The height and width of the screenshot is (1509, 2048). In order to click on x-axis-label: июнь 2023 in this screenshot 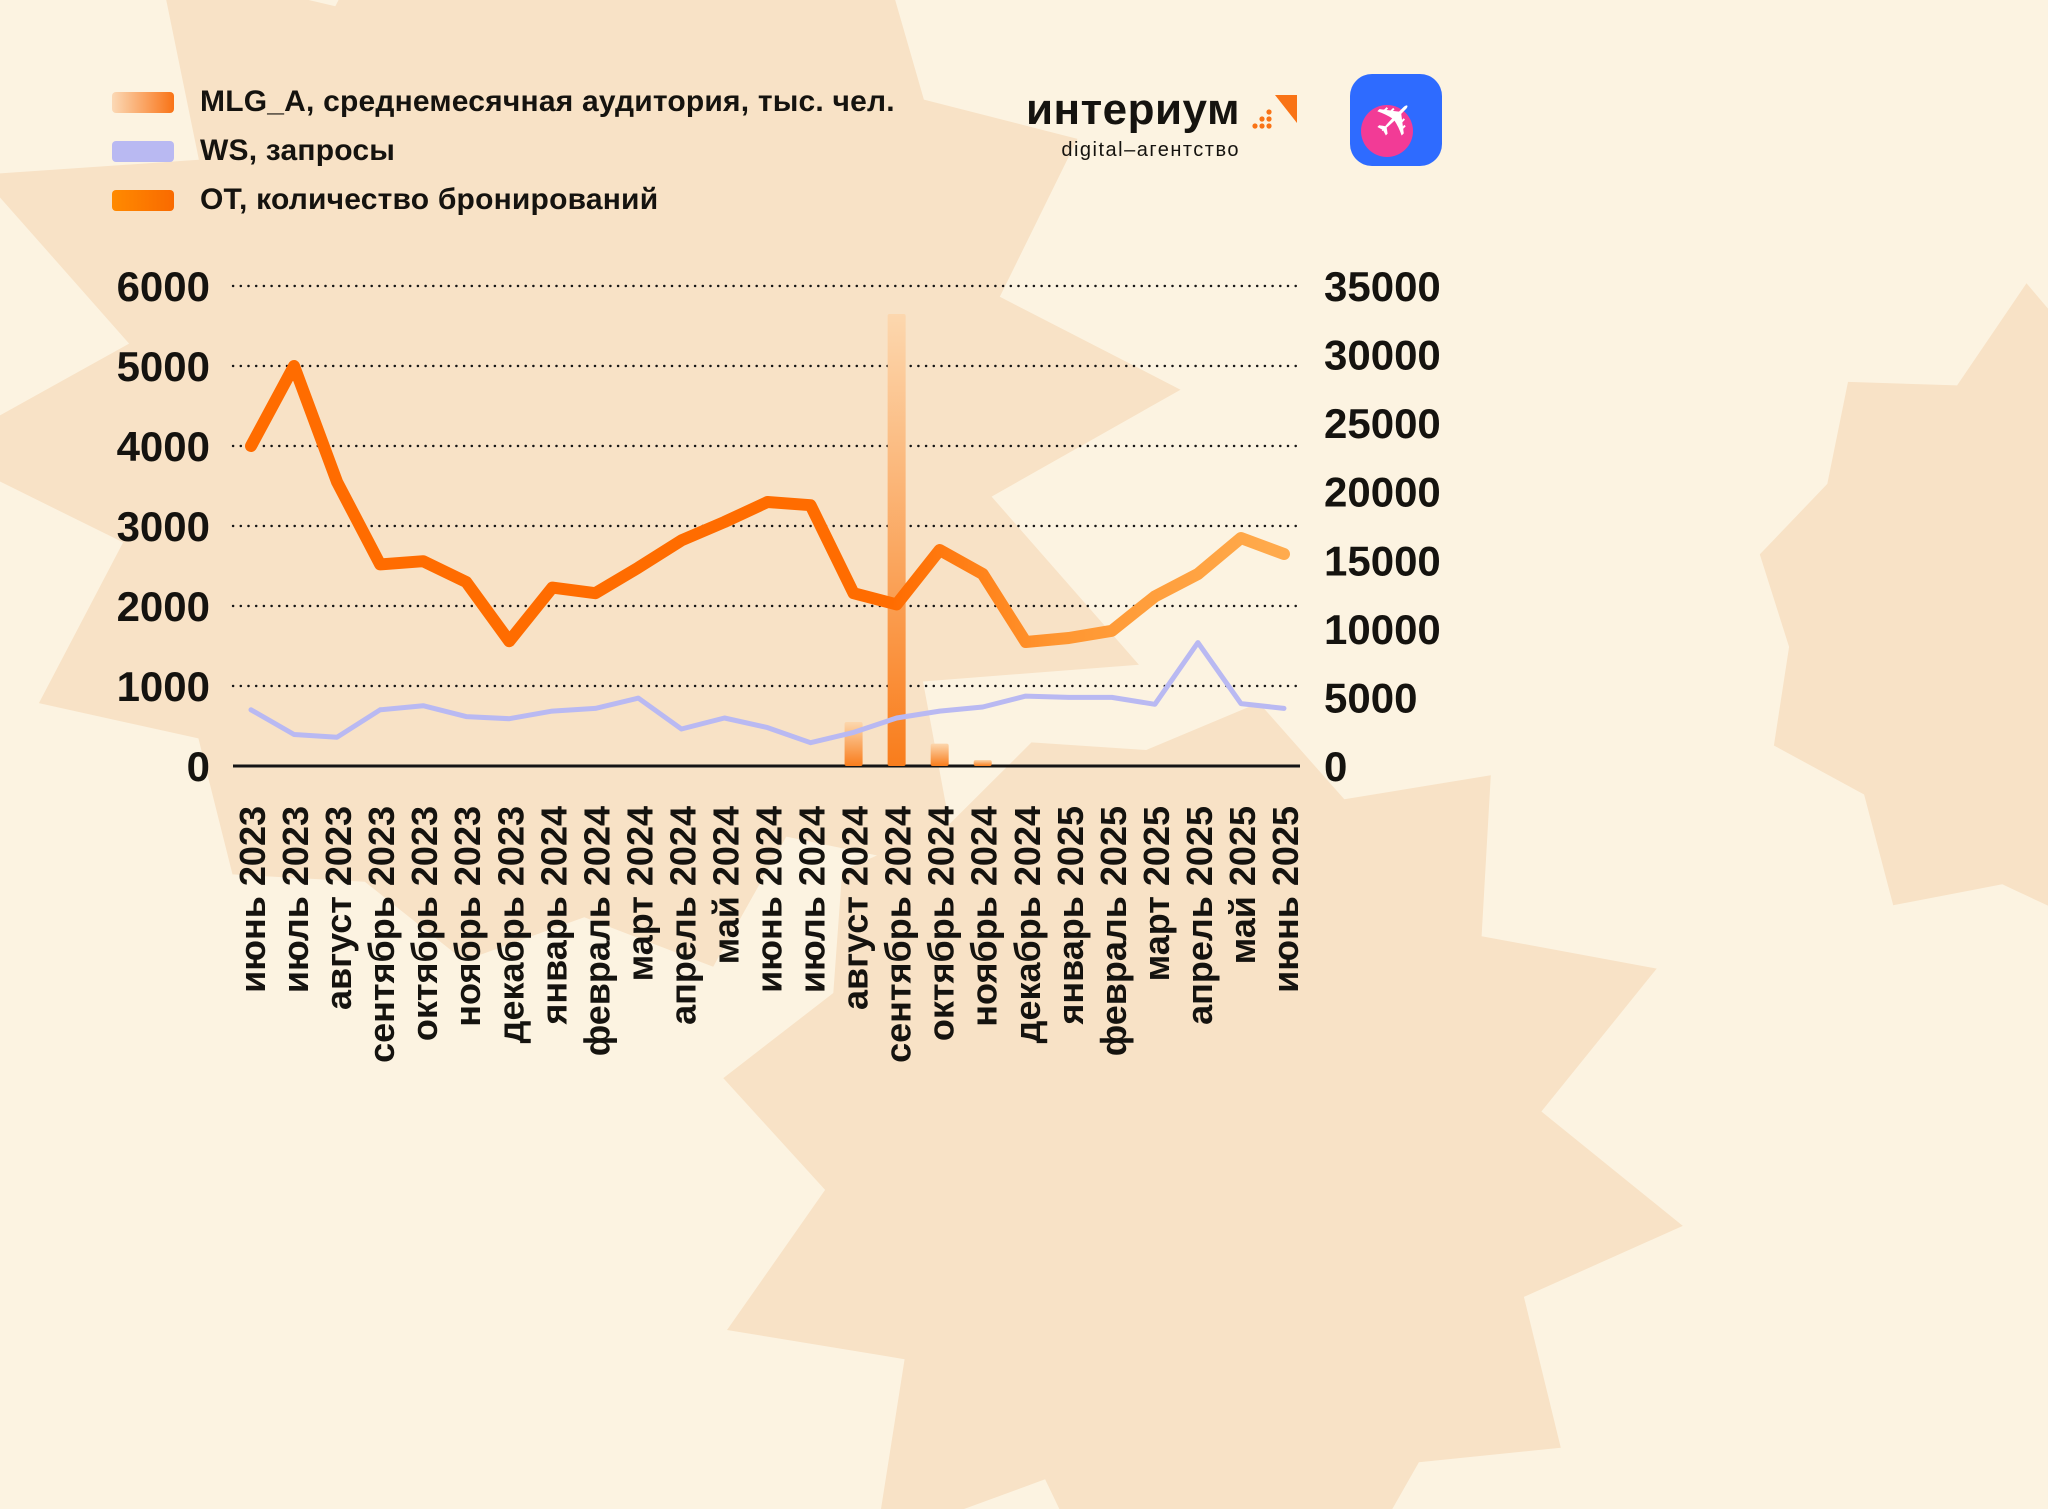, I will do `click(252, 899)`.